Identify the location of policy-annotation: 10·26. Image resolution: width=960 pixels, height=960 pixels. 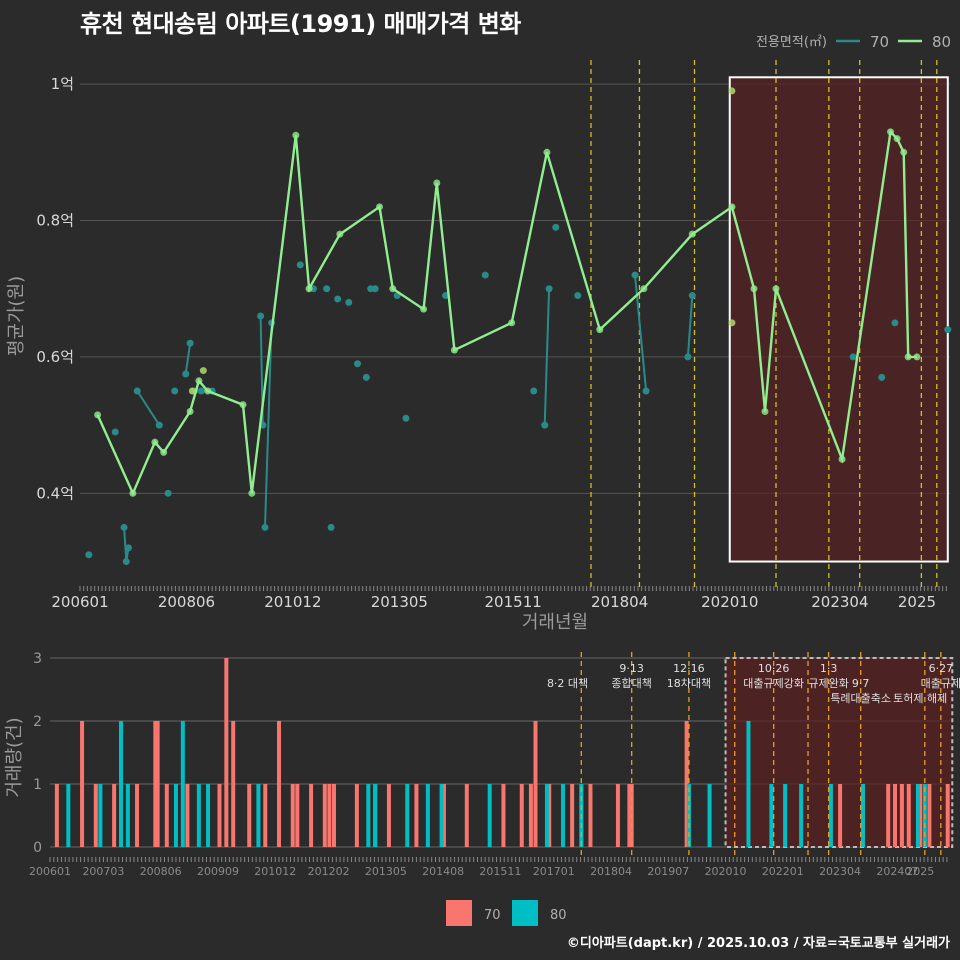
(774, 668).